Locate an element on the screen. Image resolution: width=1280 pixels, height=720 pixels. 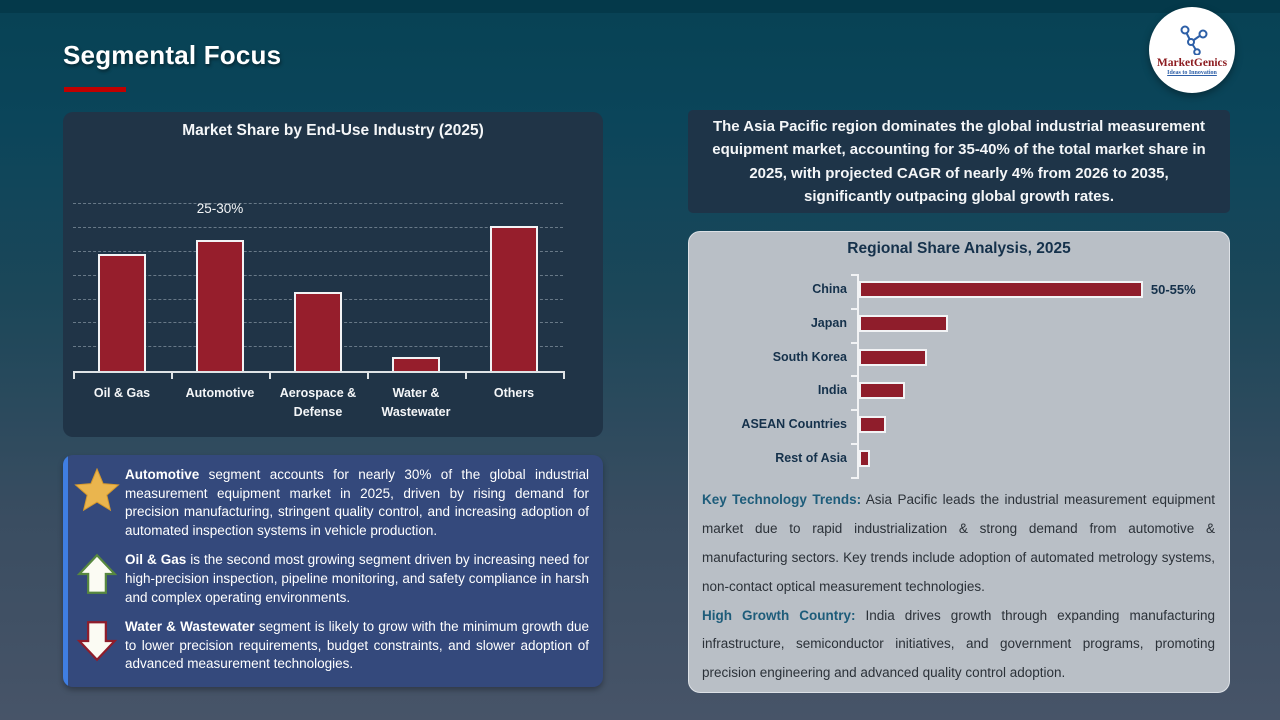
logo-brand: MarketGenics is located at coordinates (1192, 62).